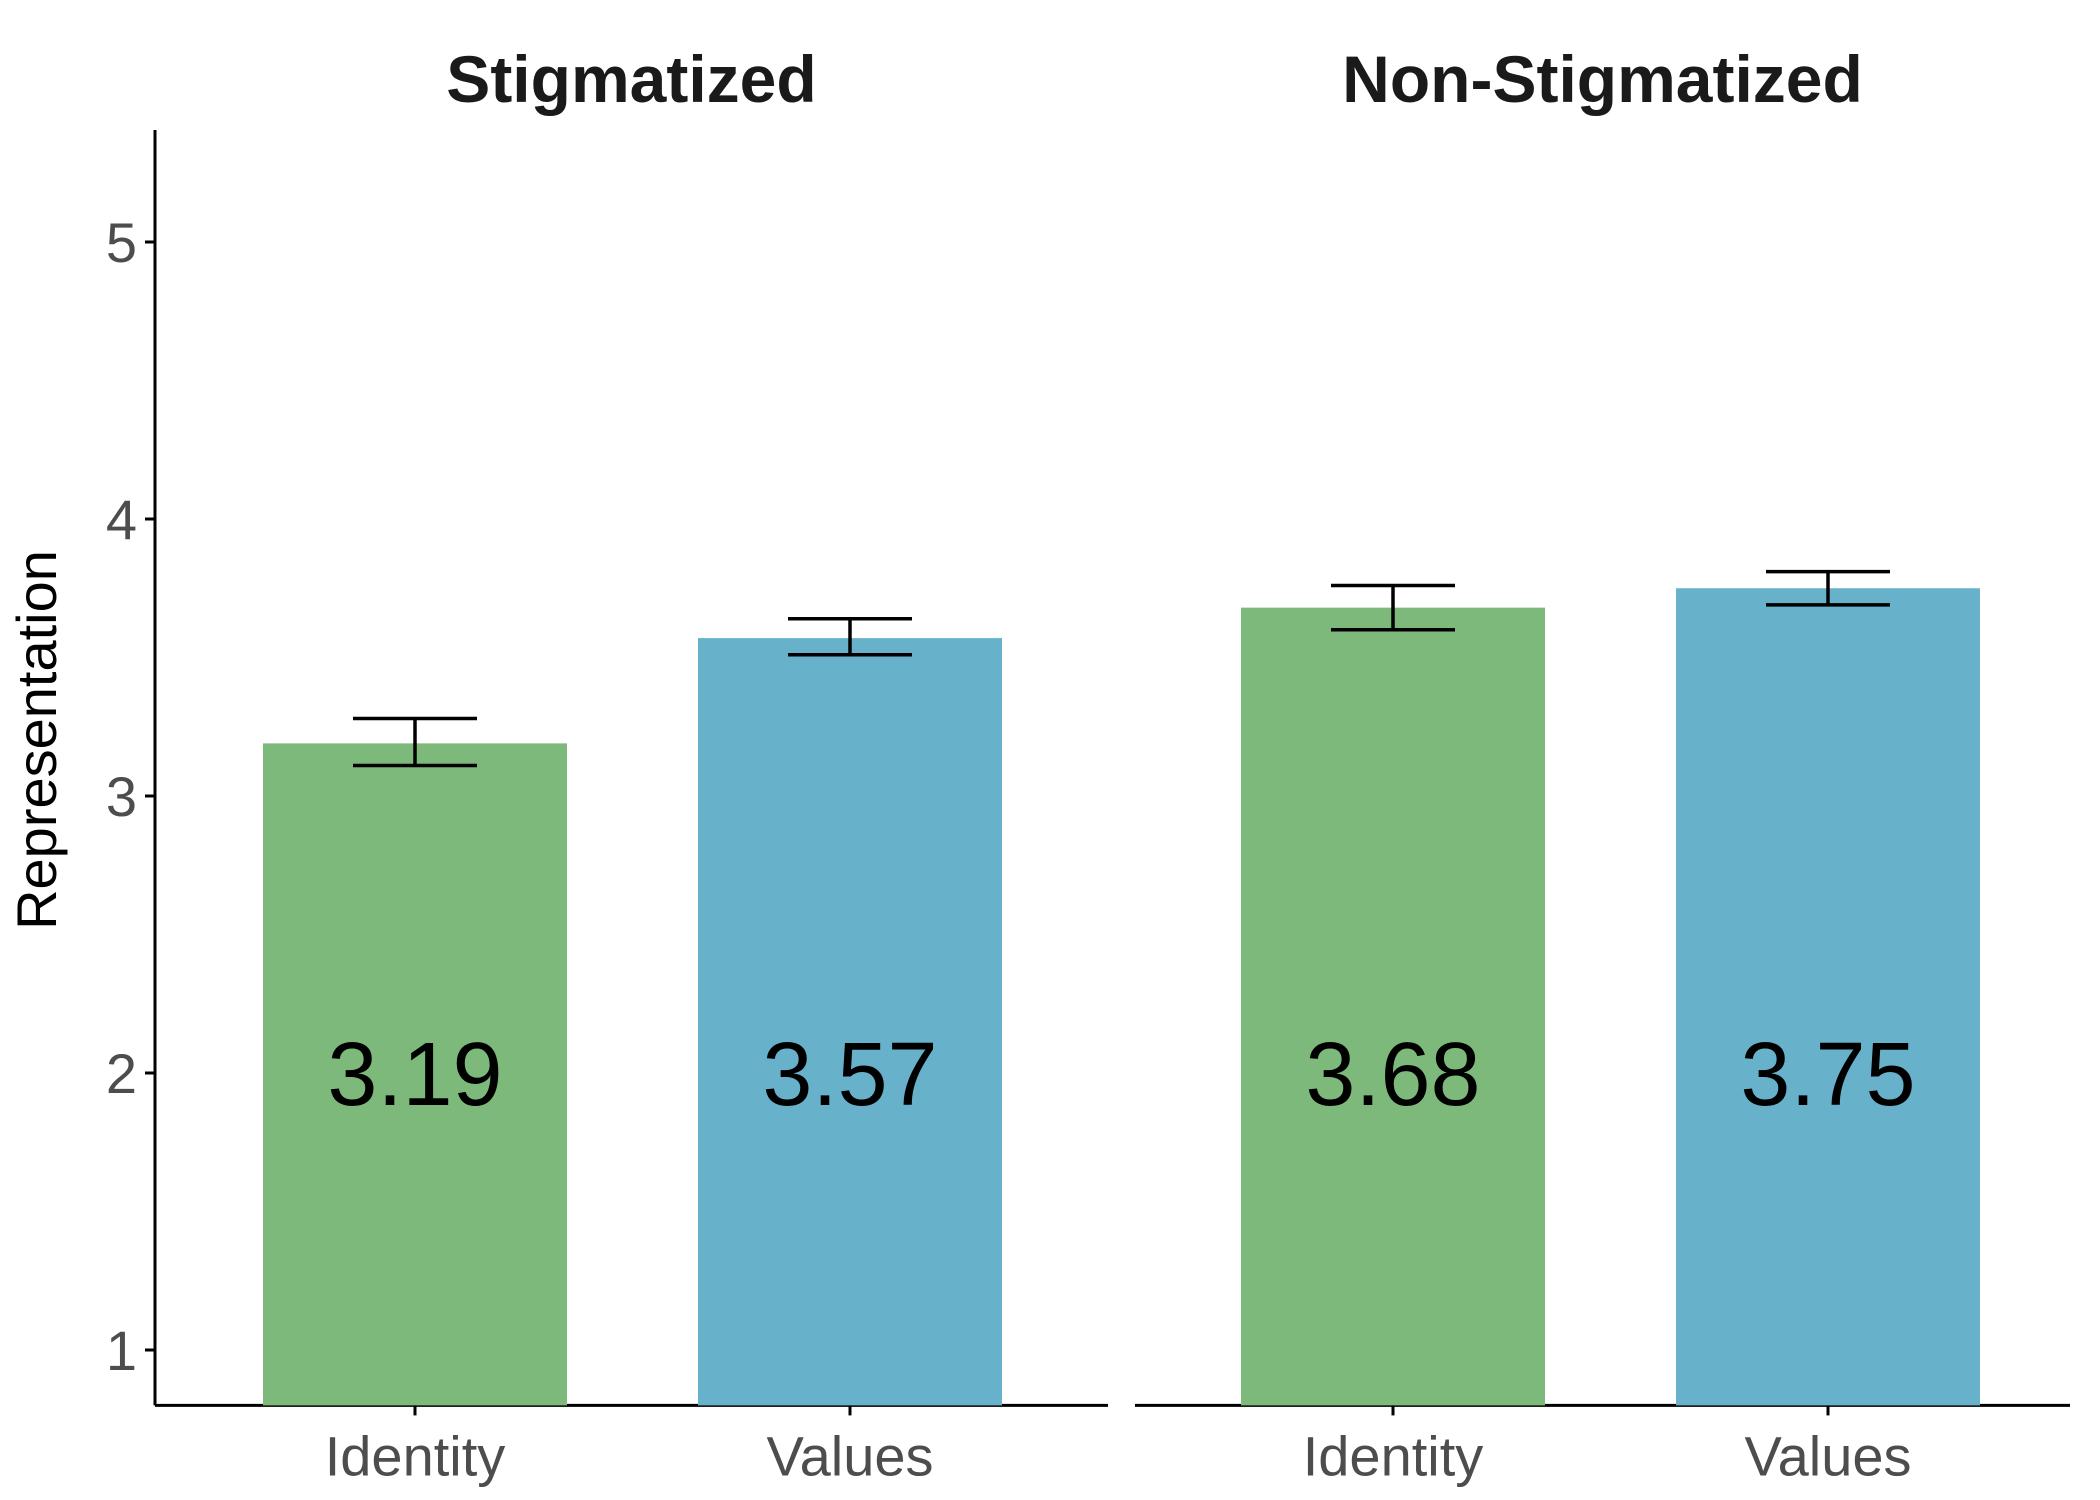  What do you see at coordinates (631, 79) in the screenshot?
I see `panel-title: Stigmatized` at bounding box center [631, 79].